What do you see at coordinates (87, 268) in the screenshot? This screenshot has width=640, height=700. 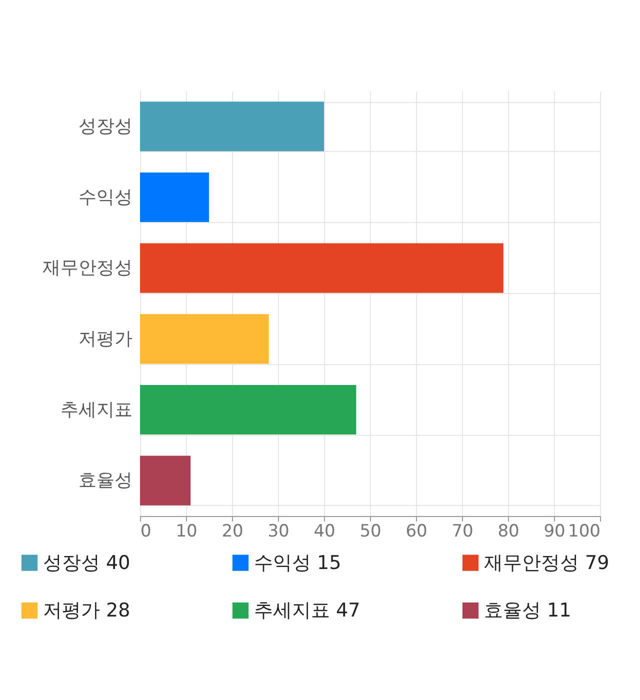 I see `y-tick-label: 재무안정성` at bounding box center [87, 268].